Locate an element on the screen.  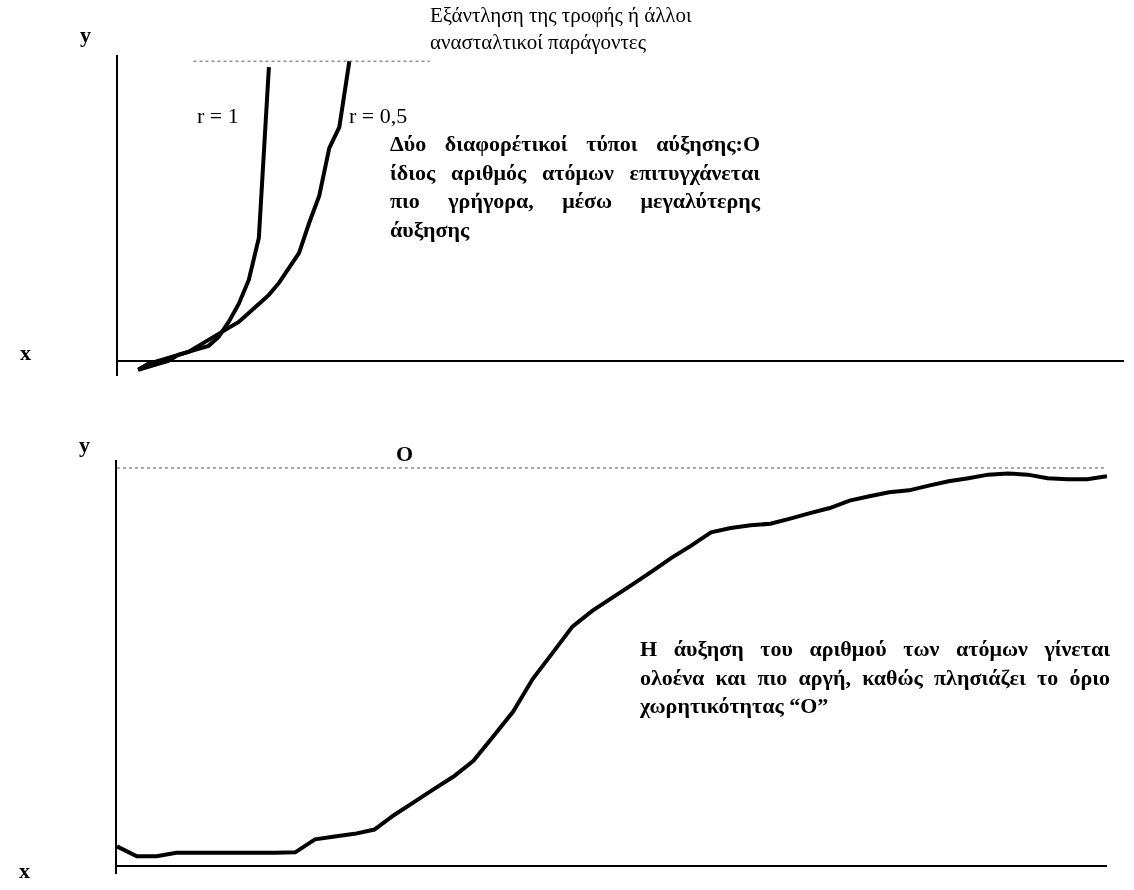
ref-line-label: O is located at coordinates (405, 453).